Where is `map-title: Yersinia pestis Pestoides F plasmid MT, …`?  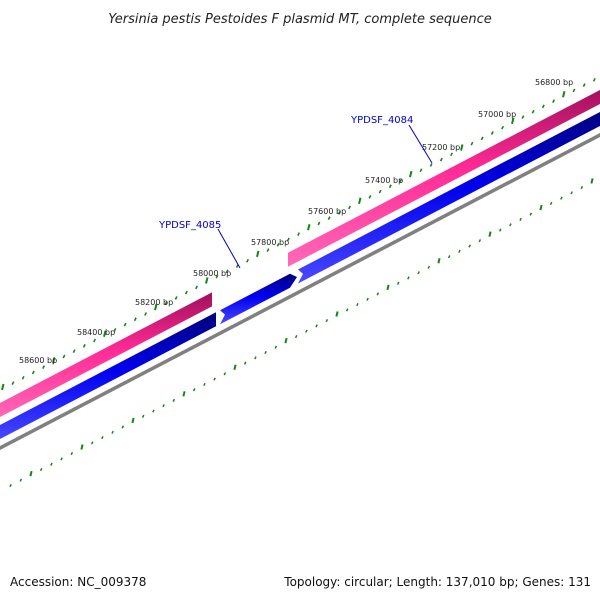
map-title: Yersinia pestis Pestoides F plasmid MT, … is located at coordinates (300, 19).